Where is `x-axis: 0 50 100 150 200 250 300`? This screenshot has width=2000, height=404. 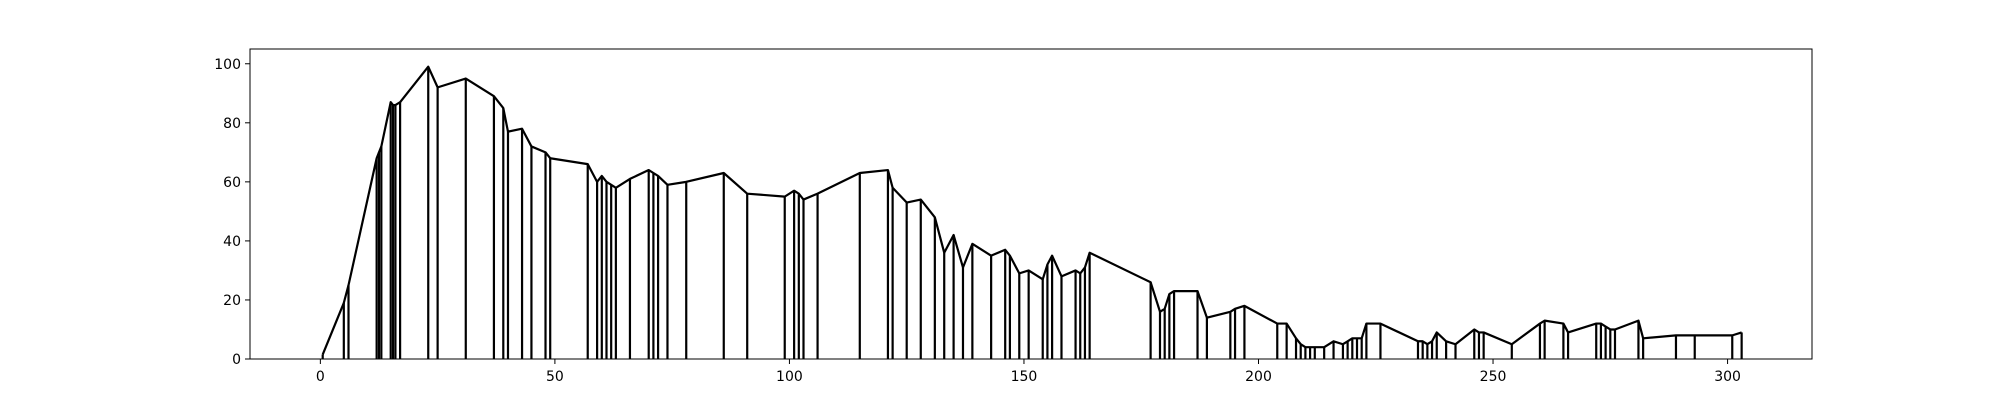
x-axis: 0 50 100 150 200 250 300 is located at coordinates (1028, 372).